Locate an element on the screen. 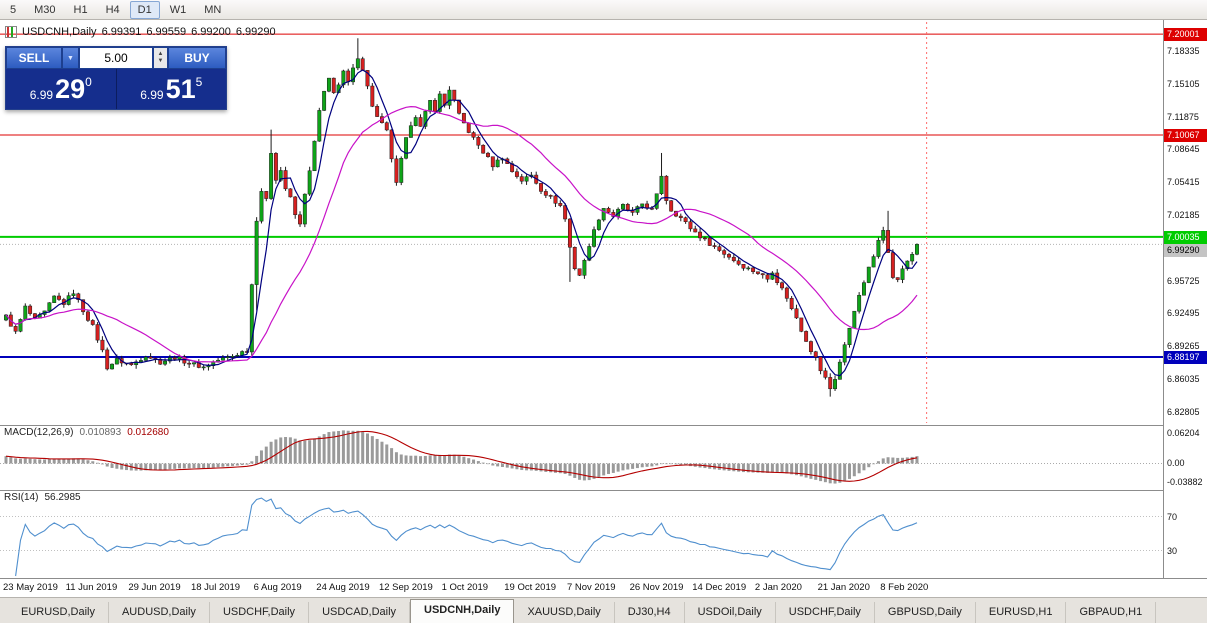 The image size is (1207, 623). tab-eurusd-h1: EURUSD,H1 is located at coordinates (1021, 612).